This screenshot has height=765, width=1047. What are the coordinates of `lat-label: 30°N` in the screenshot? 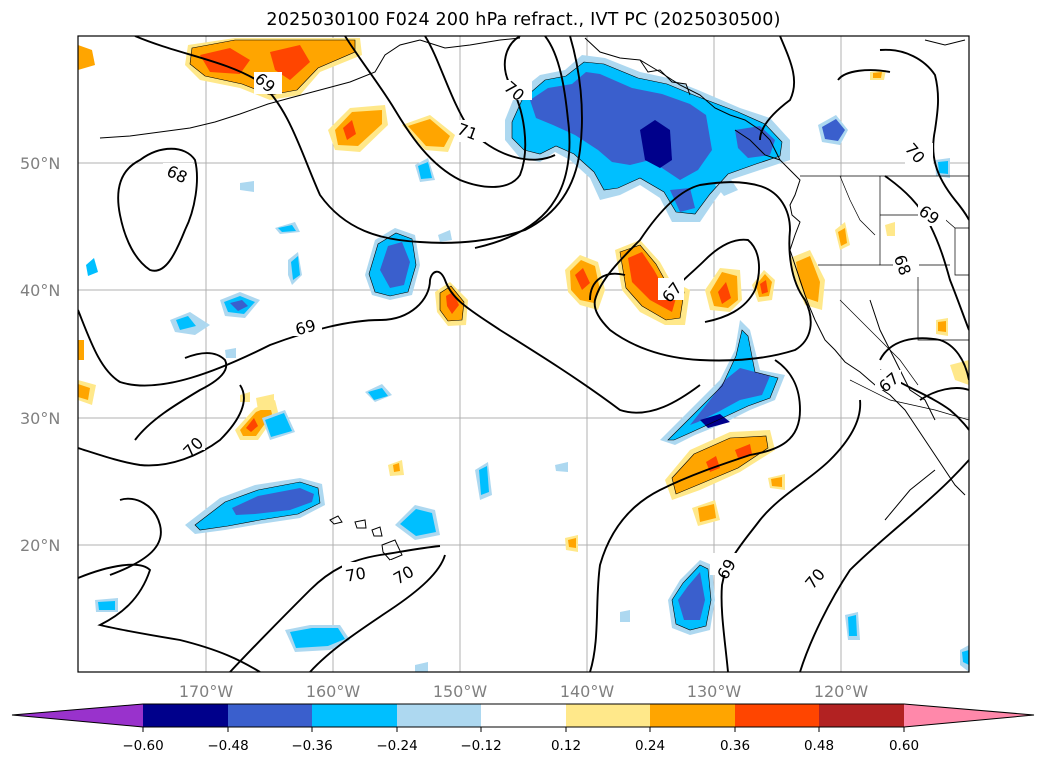 It's located at (40, 418).